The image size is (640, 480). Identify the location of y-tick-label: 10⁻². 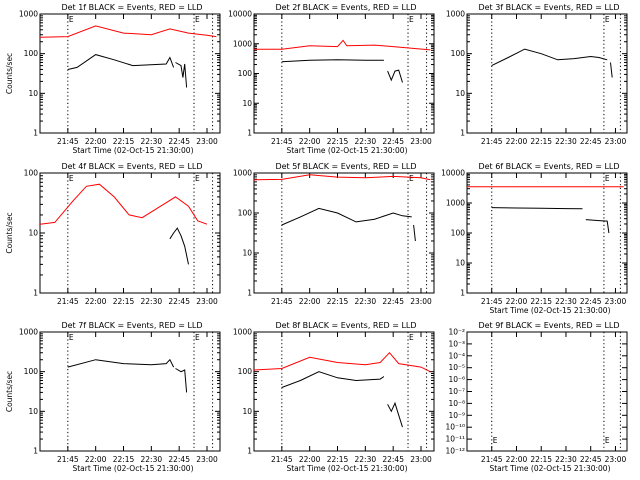
(456, 332).